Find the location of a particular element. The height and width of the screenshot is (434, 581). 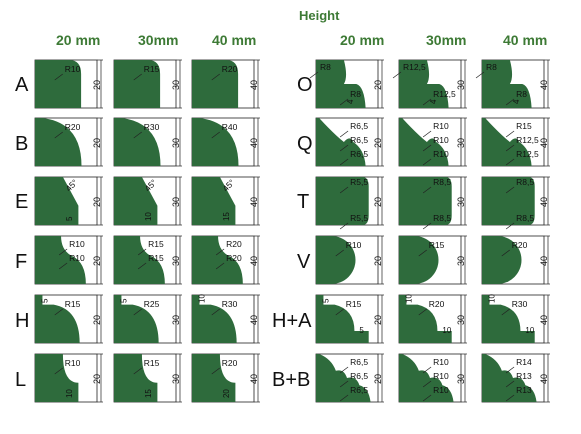

profile-cell-left-r4-c1: 30 R25 5 is located at coordinates (147, 319).